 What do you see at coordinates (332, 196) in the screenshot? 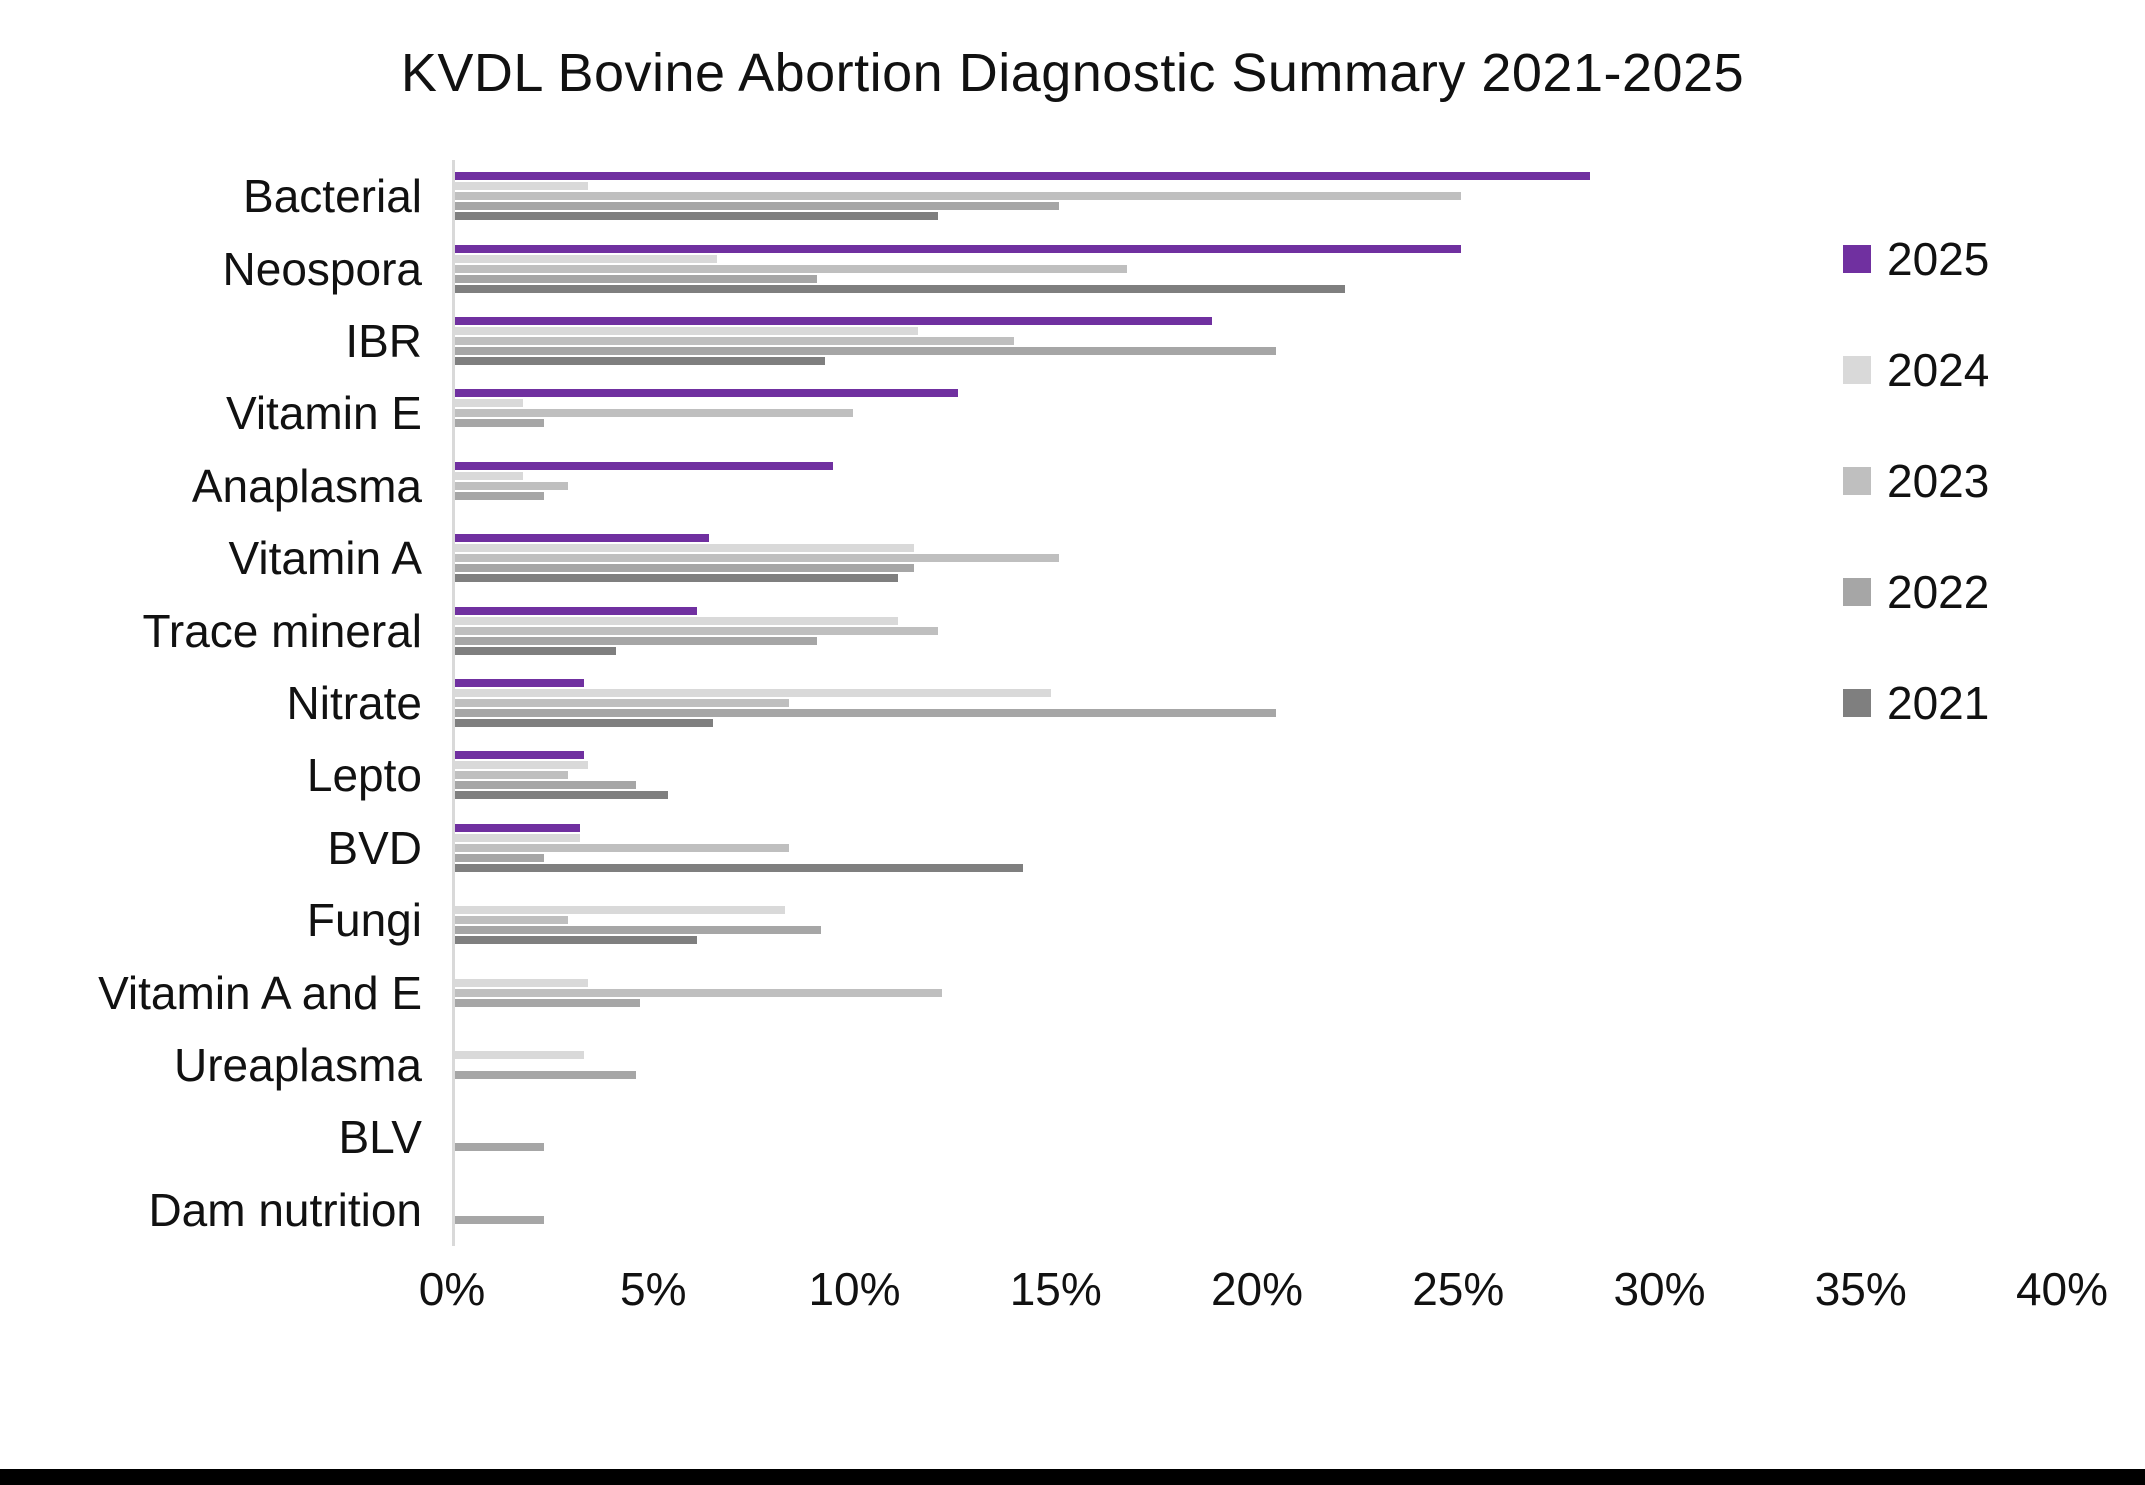
I see `category-label: Bacterial` at bounding box center [332, 196].